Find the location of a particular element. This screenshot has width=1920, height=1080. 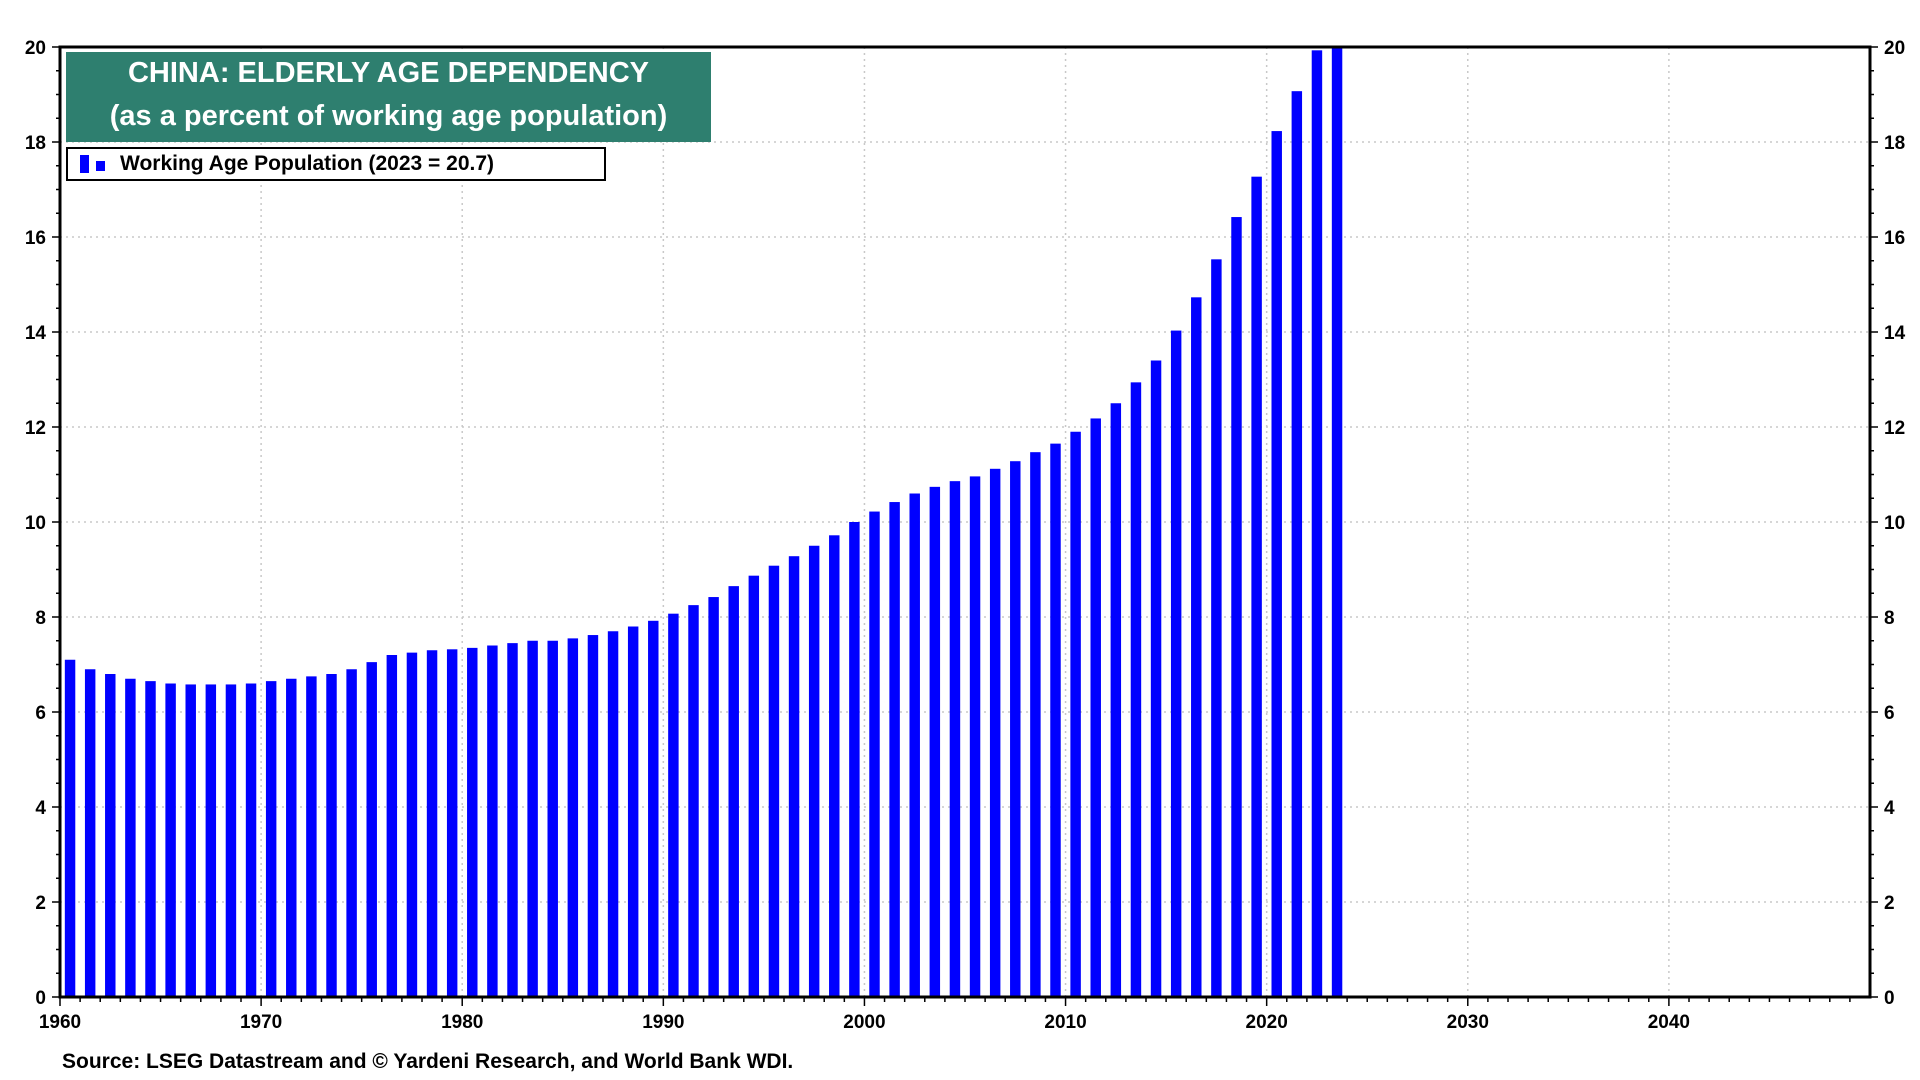

bar-1988 is located at coordinates (633, 811).